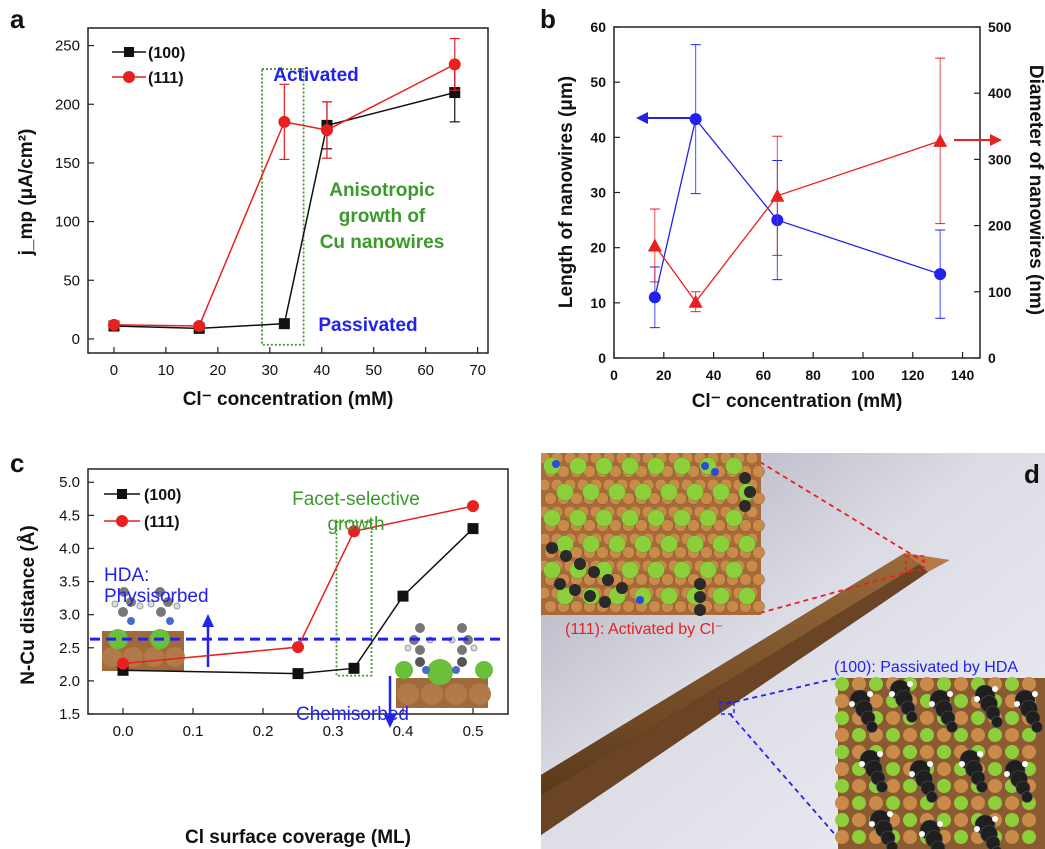 Image resolution: width=1045 pixels, height=849 pixels. What do you see at coordinates (67, 163) in the screenshot?
I see `y-tick-label-a: 150` at bounding box center [67, 163].